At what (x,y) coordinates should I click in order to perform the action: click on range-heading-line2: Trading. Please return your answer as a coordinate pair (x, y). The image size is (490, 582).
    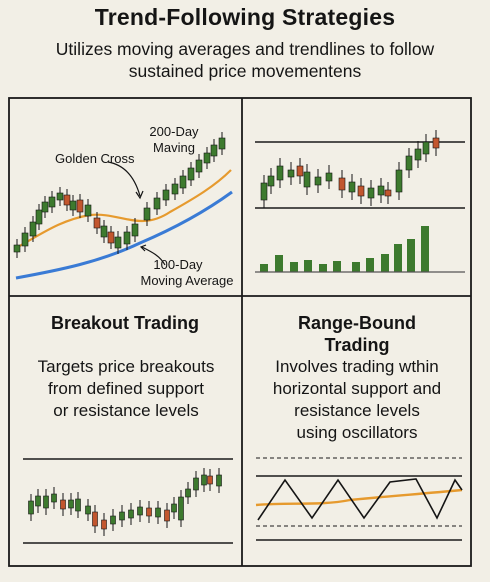
    Looking at the image, I should click on (357, 345).